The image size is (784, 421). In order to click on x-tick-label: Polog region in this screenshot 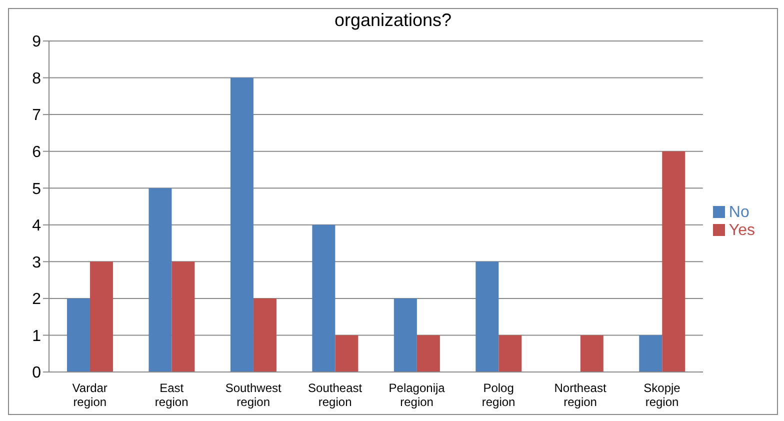, I will do `click(499, 395)`.